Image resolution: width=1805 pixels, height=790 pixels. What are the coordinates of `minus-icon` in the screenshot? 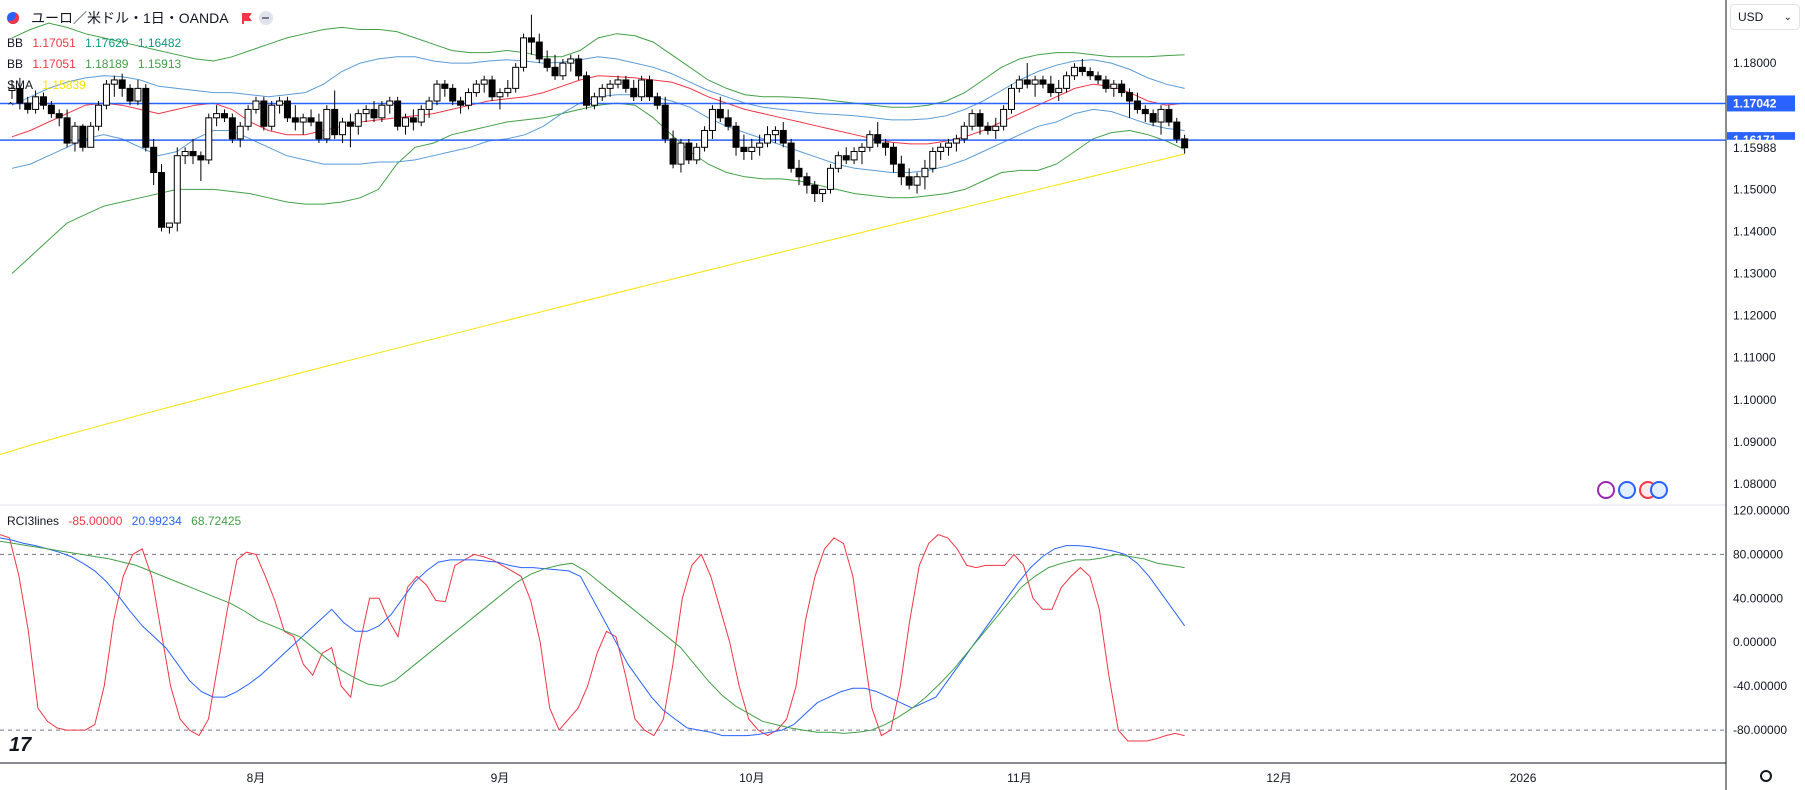 It's located at (265, 18).